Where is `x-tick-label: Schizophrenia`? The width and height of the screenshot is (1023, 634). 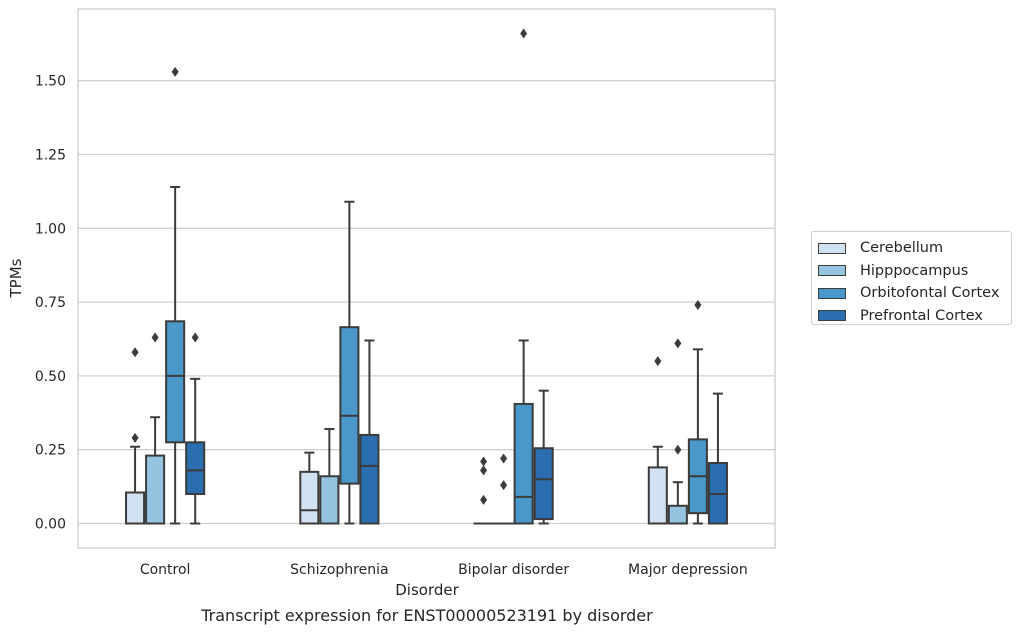 x-tick-label: Schizophrenia is located at coordinates (339, 570).